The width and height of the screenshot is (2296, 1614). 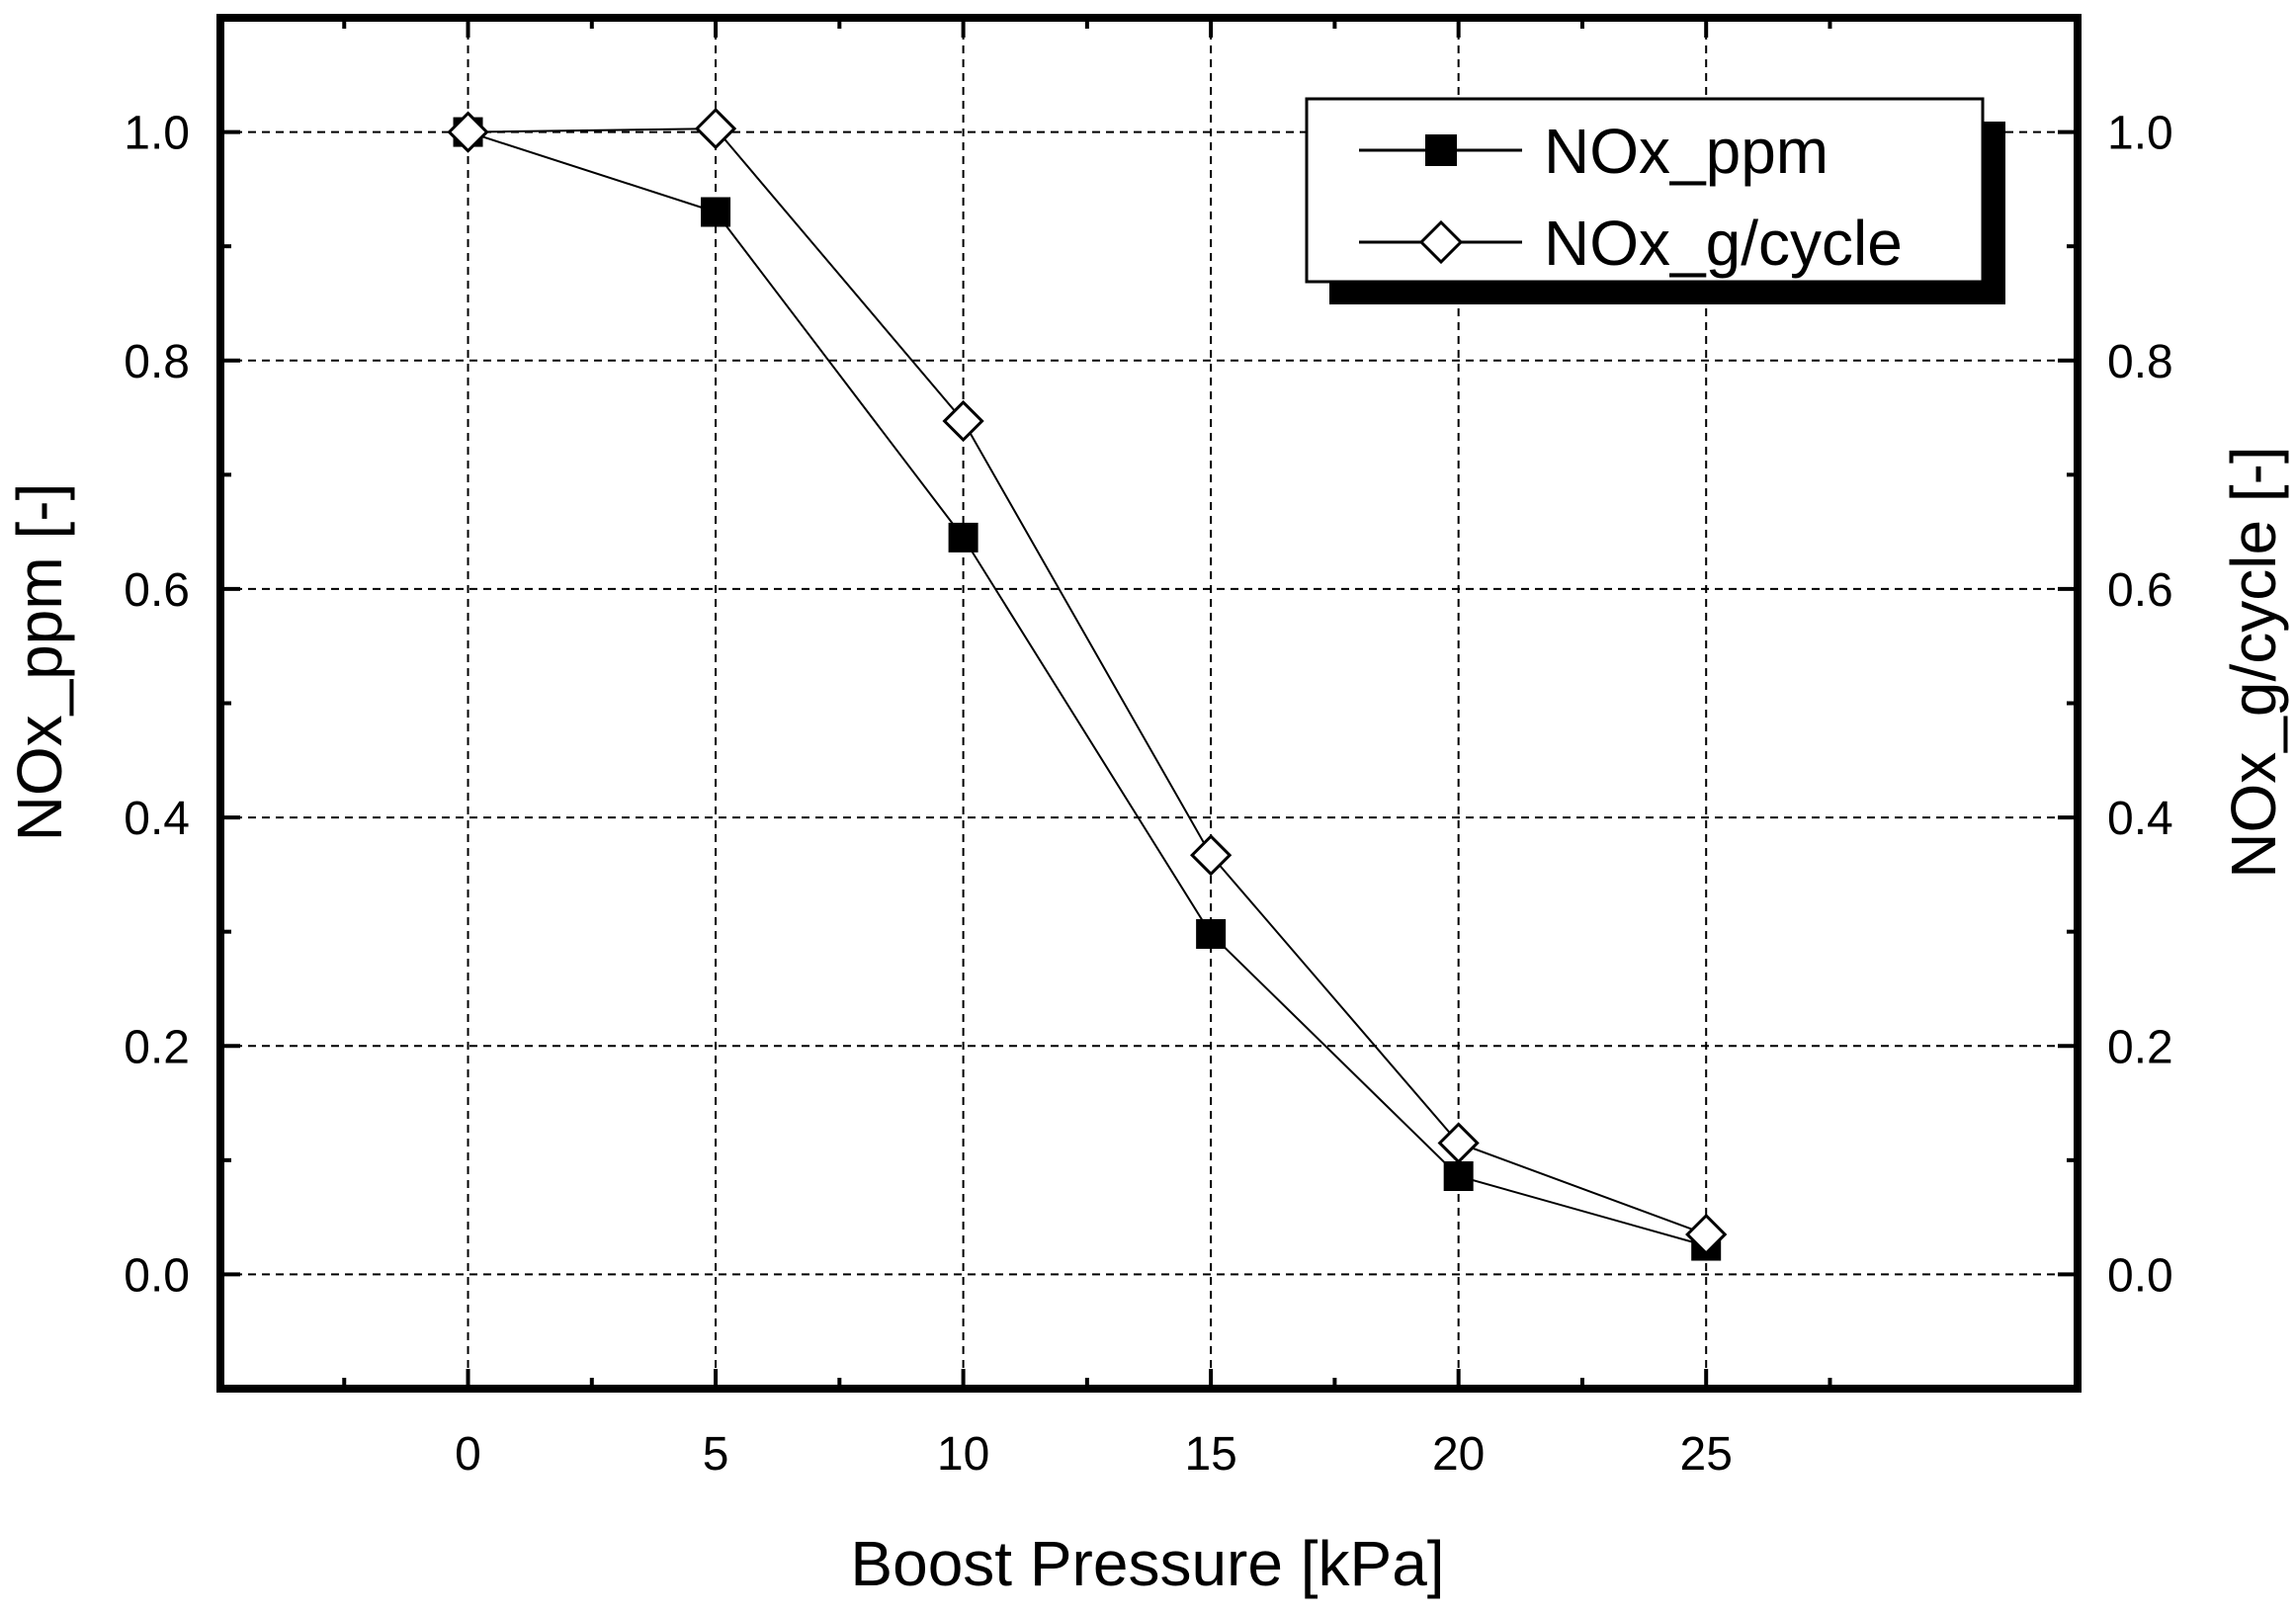 I want to click on y-tick-label-right: 1.0, so click(x=2140, y=134).